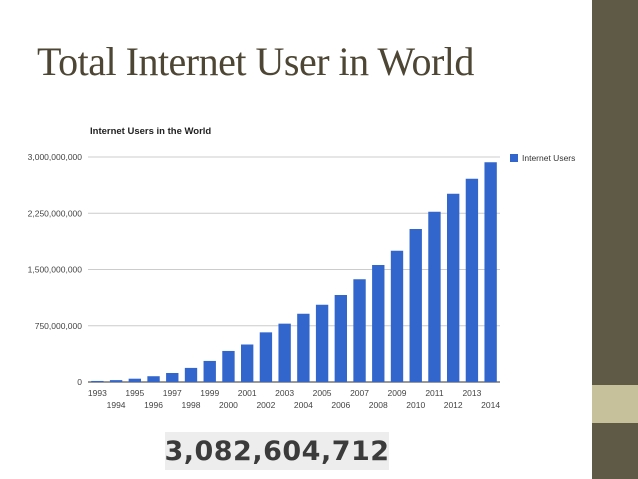 The width and height of the screenshot is (638, 479). Describe the element at coordinates (340, 405) in the screenshot. I see `x-tick-label: 2006` at that location.